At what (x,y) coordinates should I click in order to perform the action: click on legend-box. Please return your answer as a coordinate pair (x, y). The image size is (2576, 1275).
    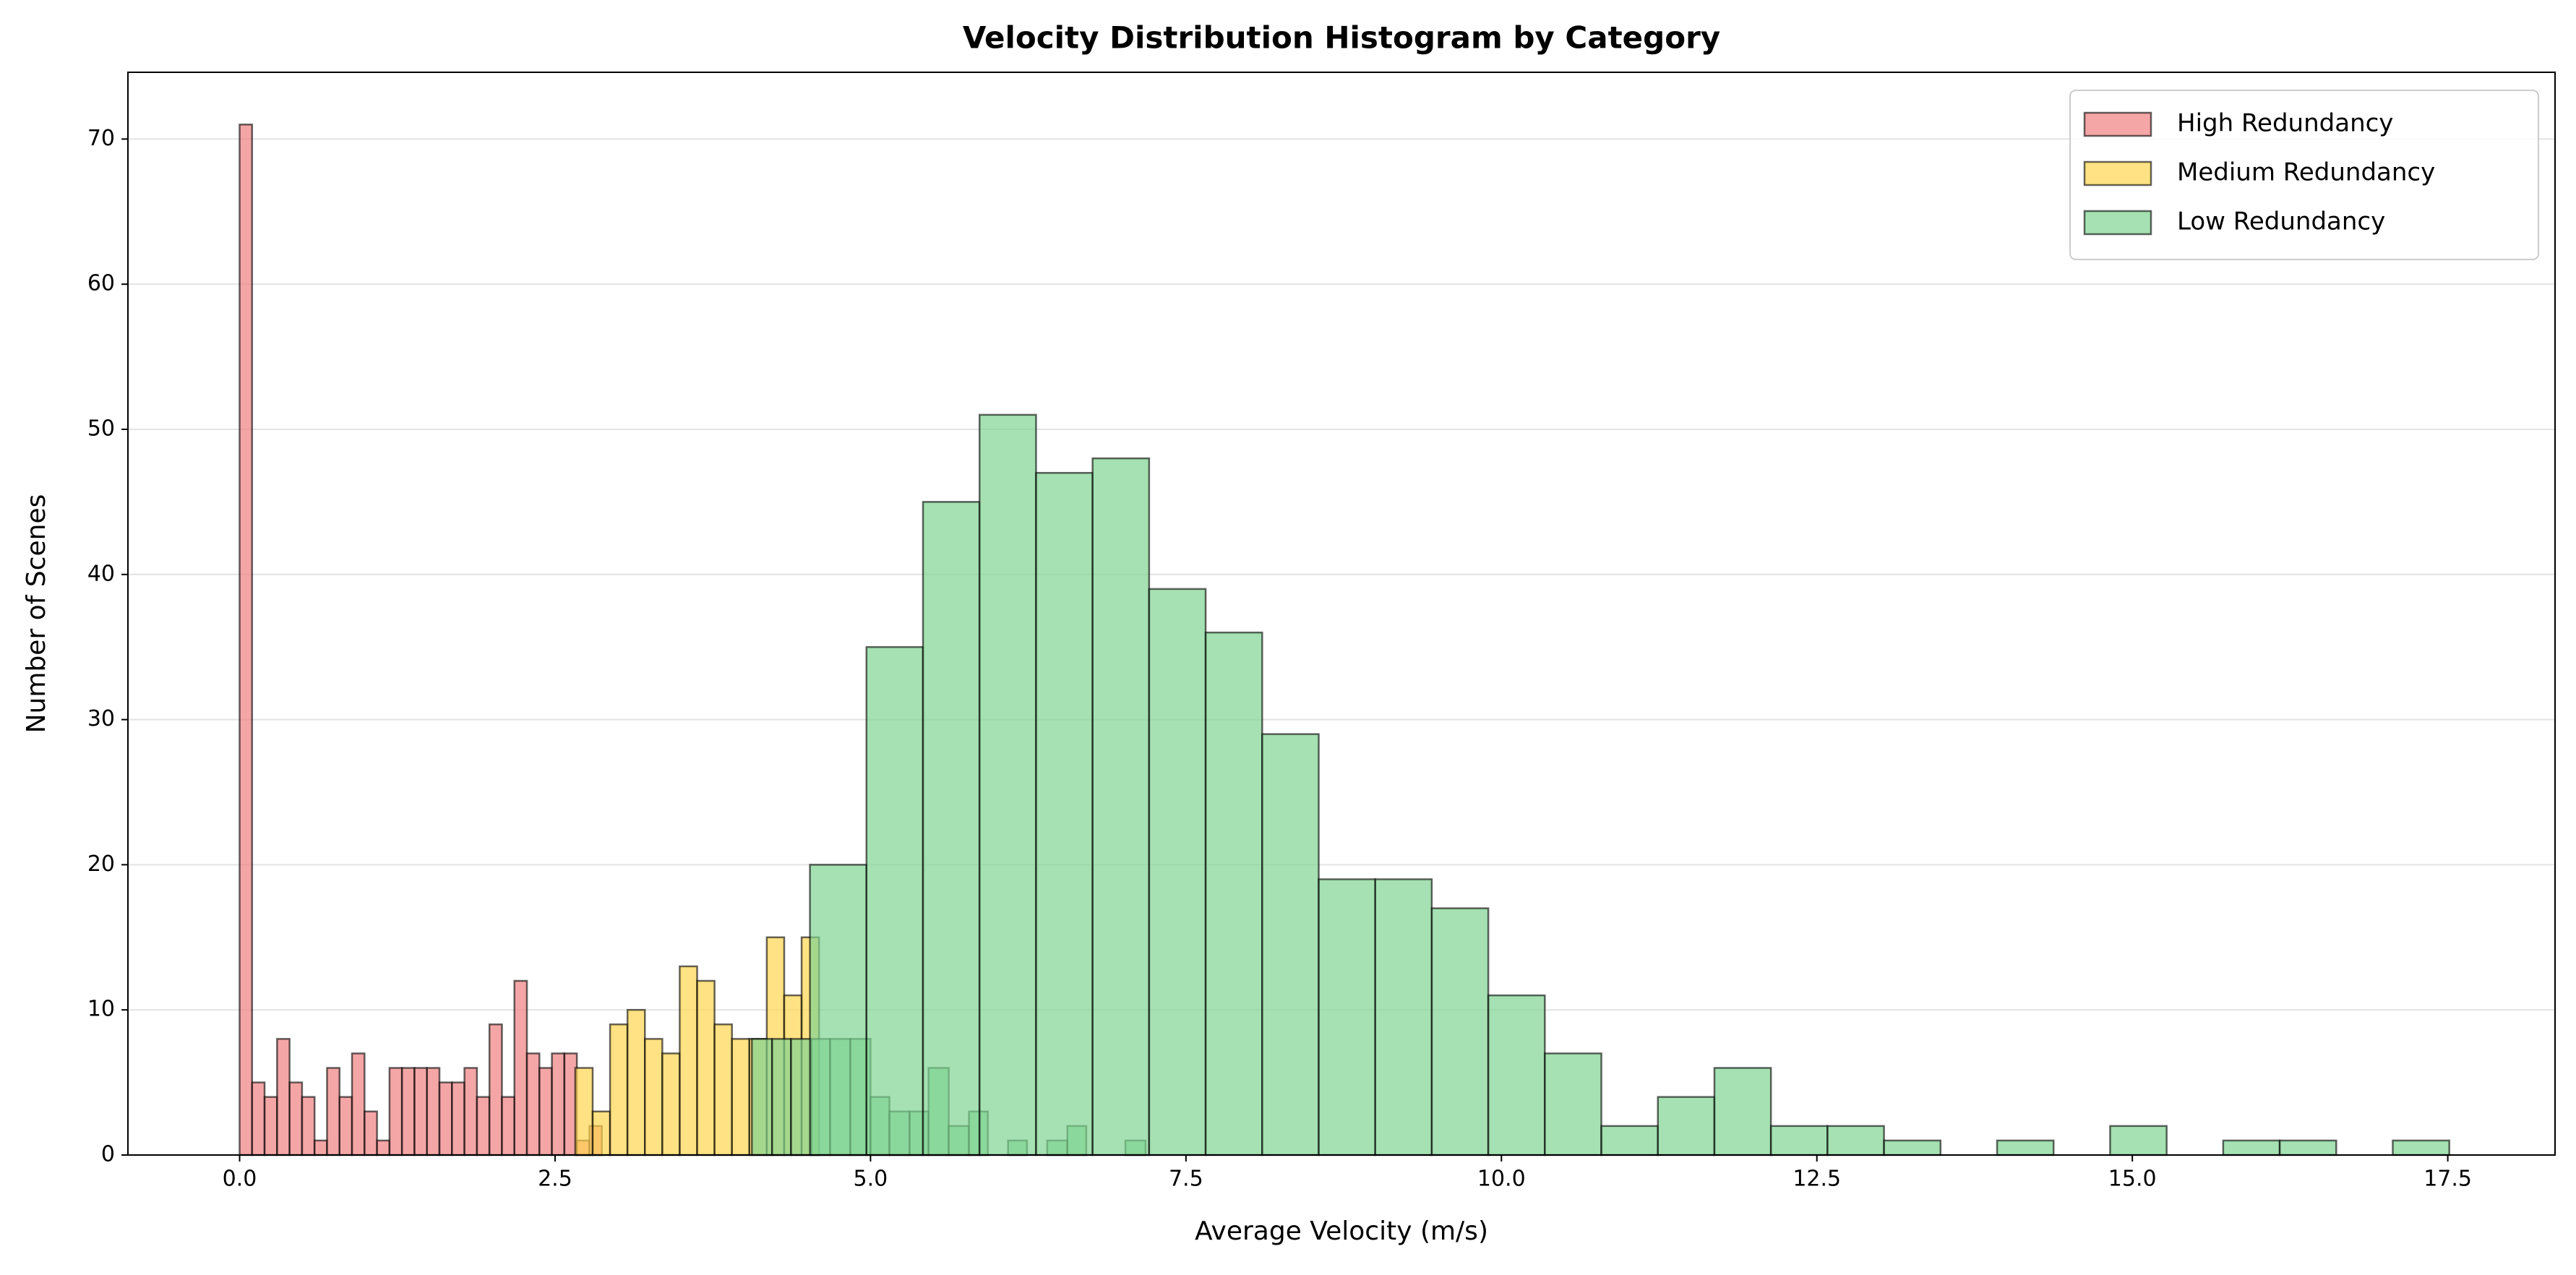
    Looking at the image, I should click on (2304, 175).